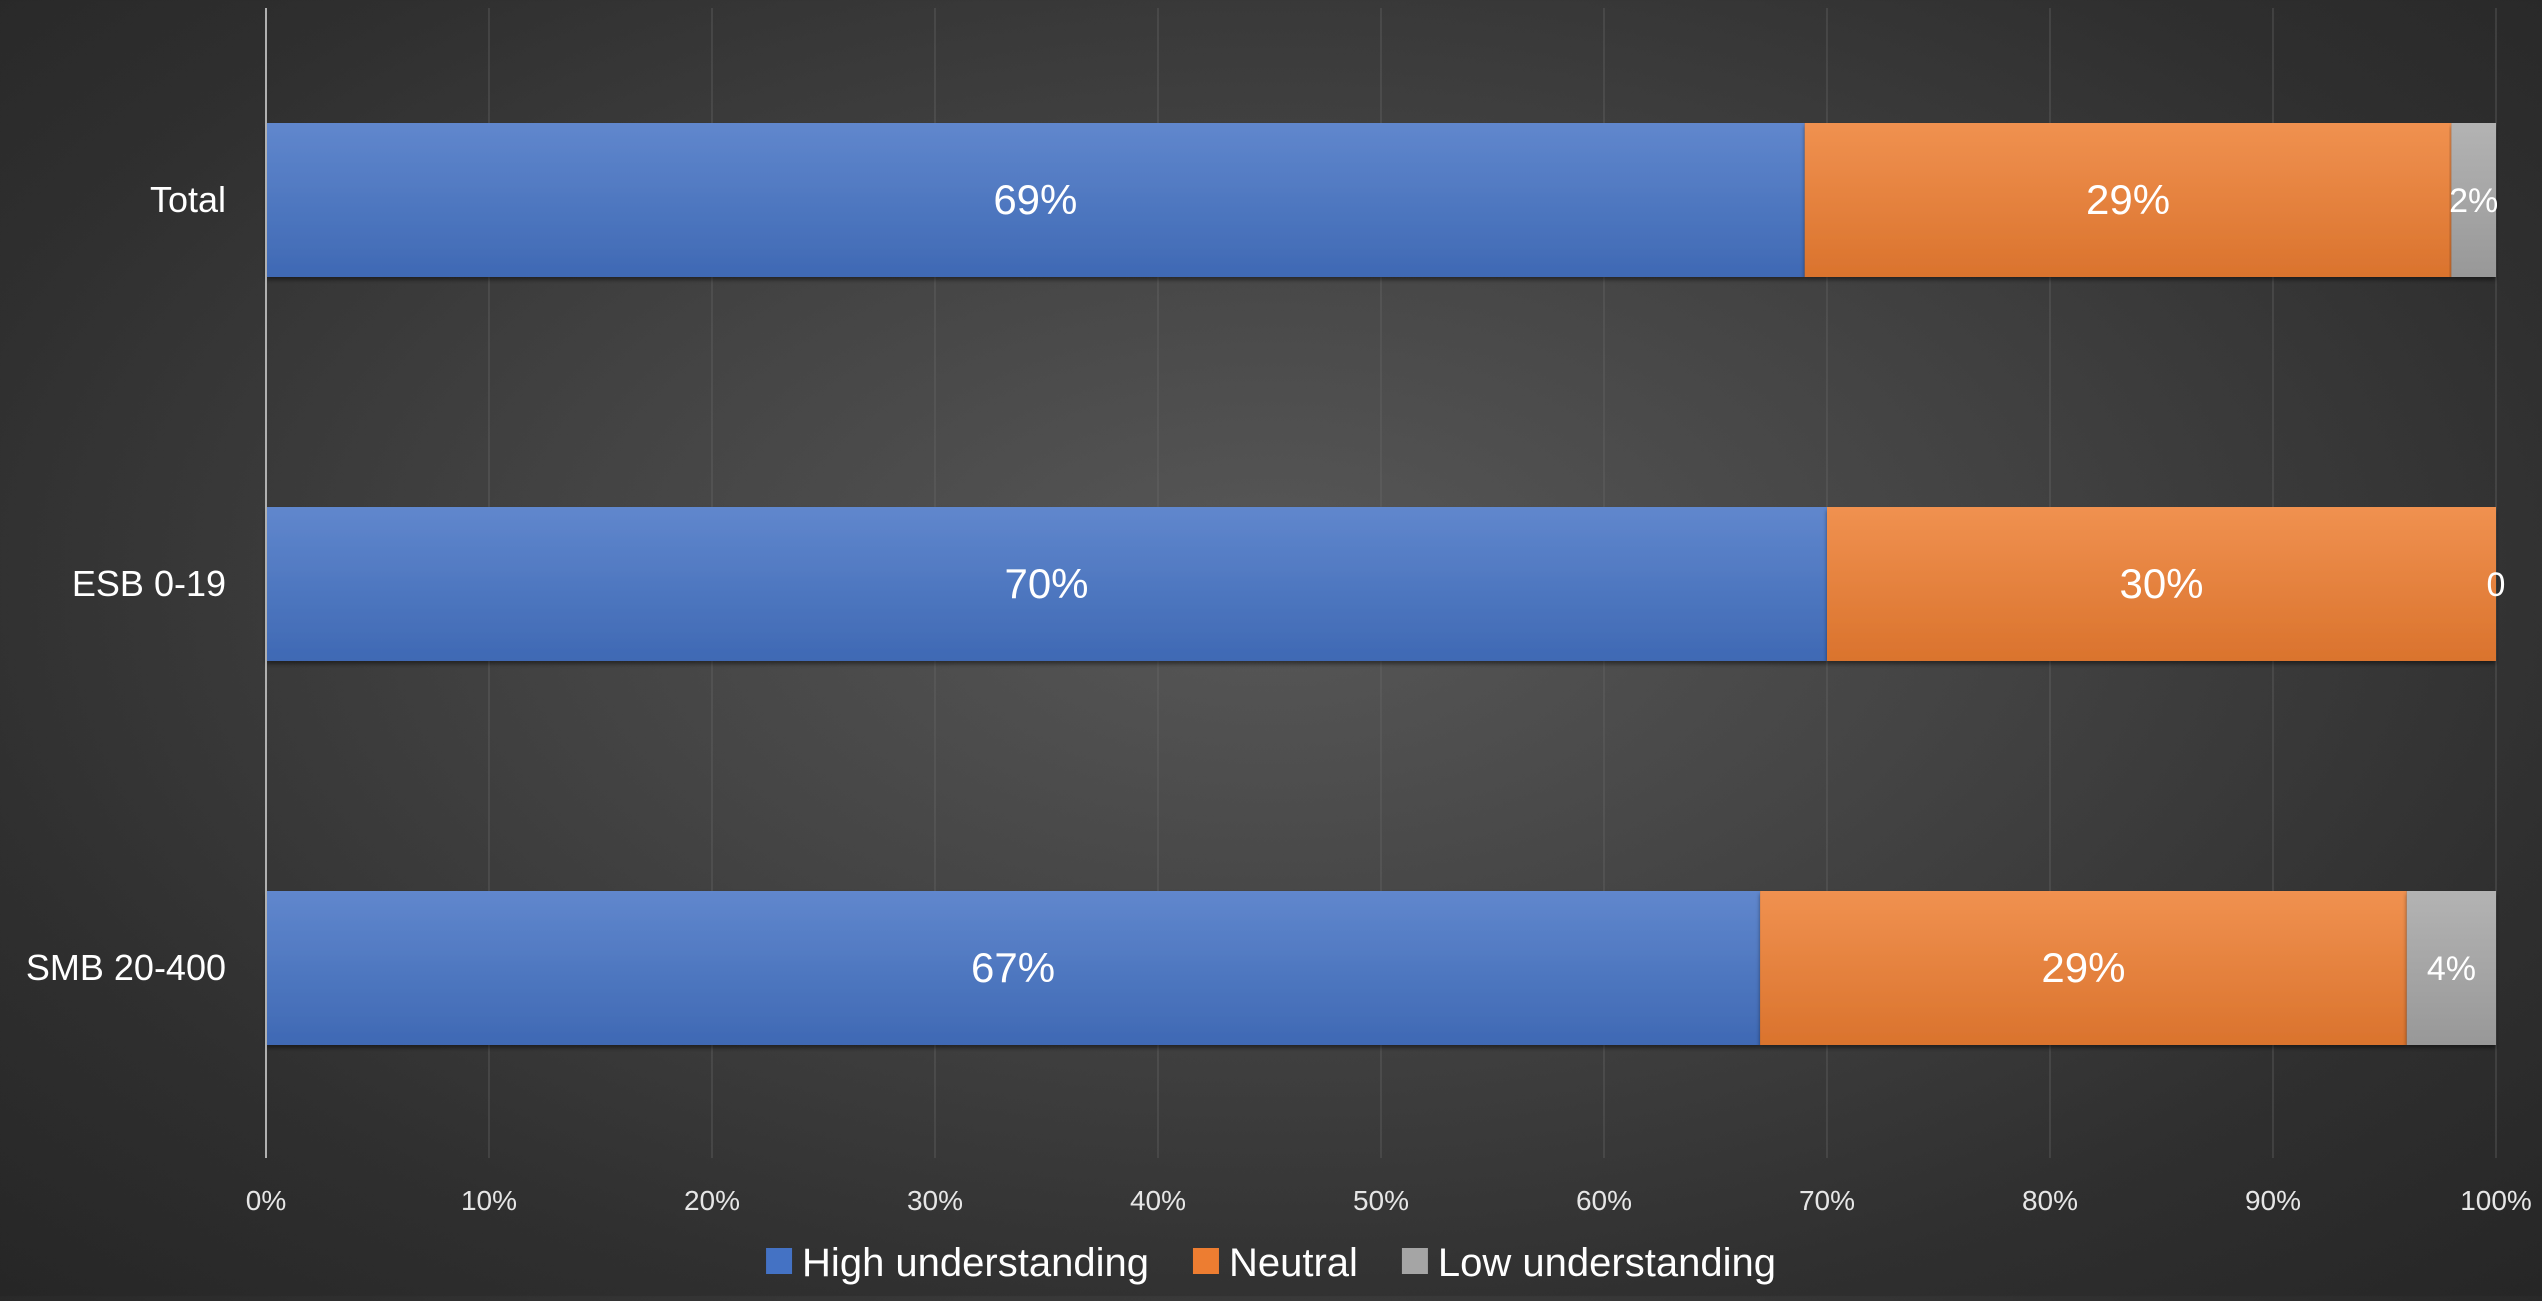 The width and height of the screenshot is (2542, 1301). I want to click on data-label: 69%, so click(1035, 199).